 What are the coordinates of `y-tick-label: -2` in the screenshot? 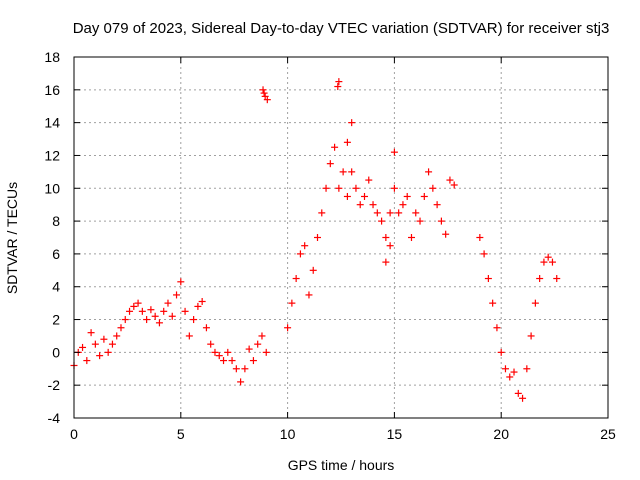 It's located at (54, 385).